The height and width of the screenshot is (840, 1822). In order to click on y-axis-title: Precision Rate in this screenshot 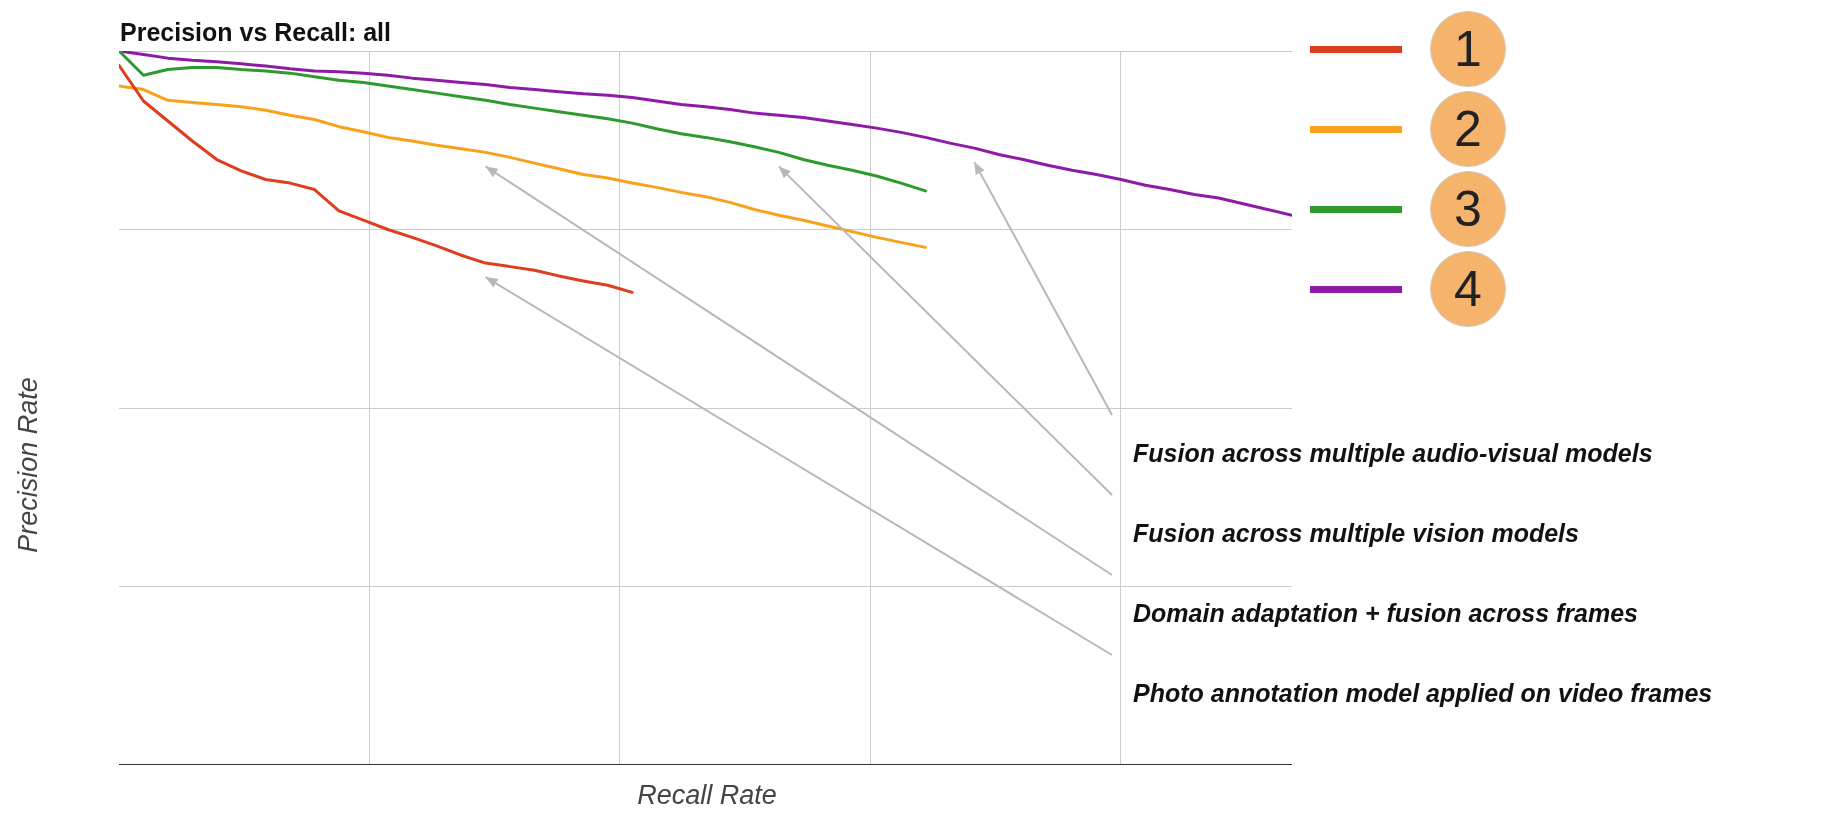, I will do `click(28, 465)`.